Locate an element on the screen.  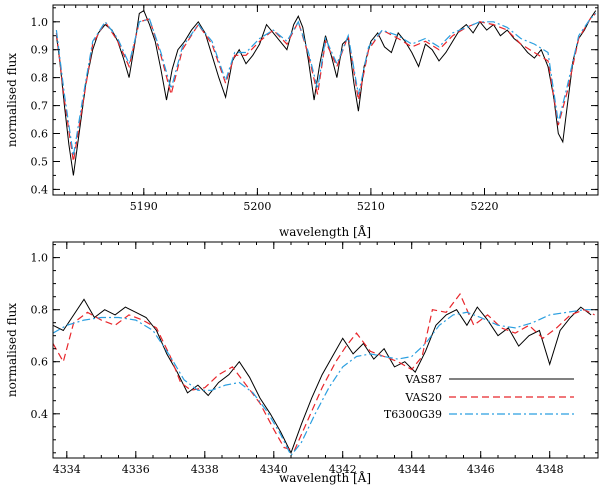
top-x-tick-label: 5200 is located at coordinates (257, 206).